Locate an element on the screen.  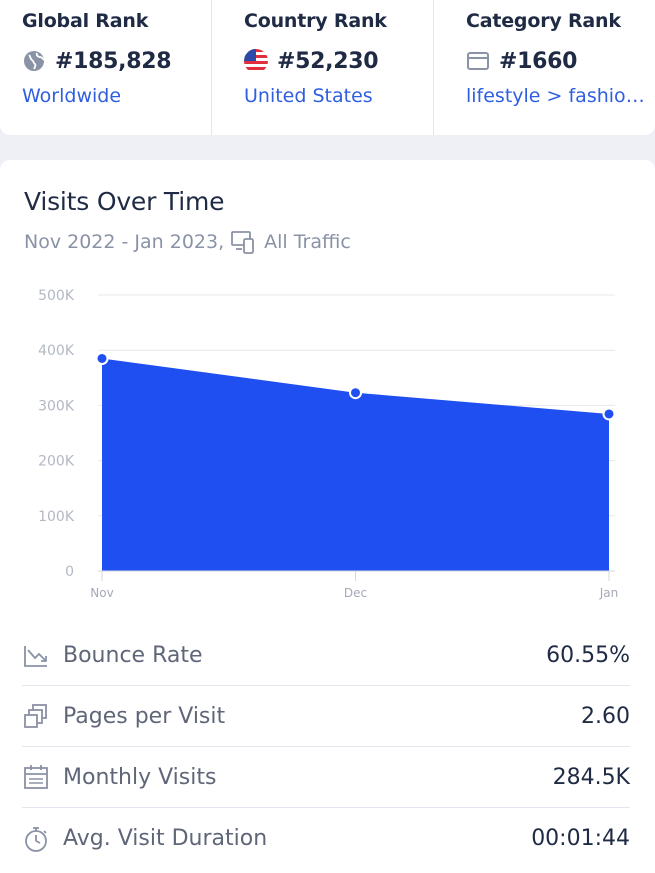
rank-value: #1660 is located at coordinates (538, 61).